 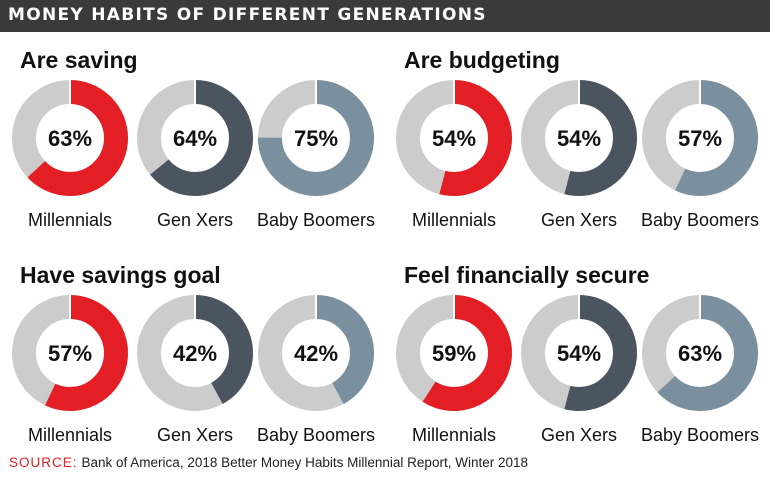 What do you see at coordinates (70, 138) in the screenshot?
I see `value-label-millennials: 63%` at bounding box center [70, 138].